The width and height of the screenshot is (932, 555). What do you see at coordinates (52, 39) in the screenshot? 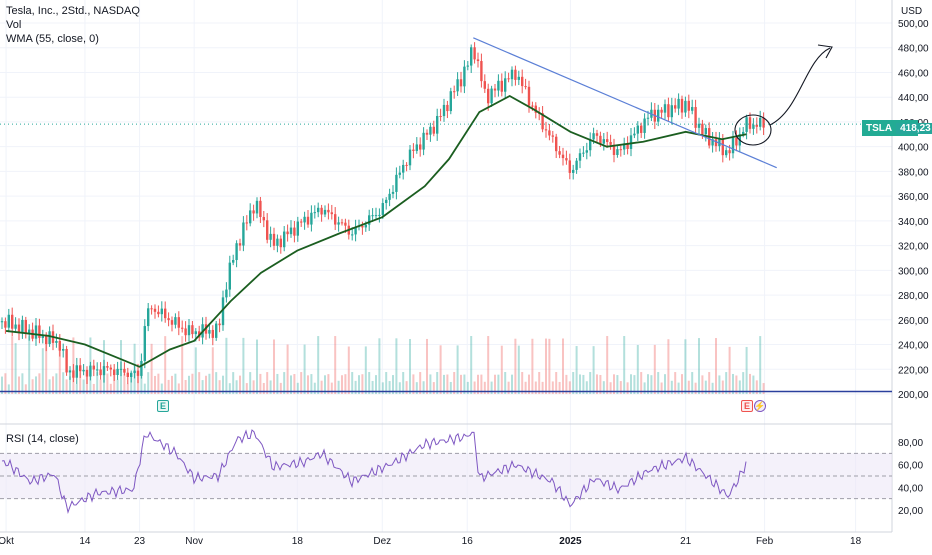
I see `legend-wma: WMA (55, close, 0)` at bounding box center [52, 39].